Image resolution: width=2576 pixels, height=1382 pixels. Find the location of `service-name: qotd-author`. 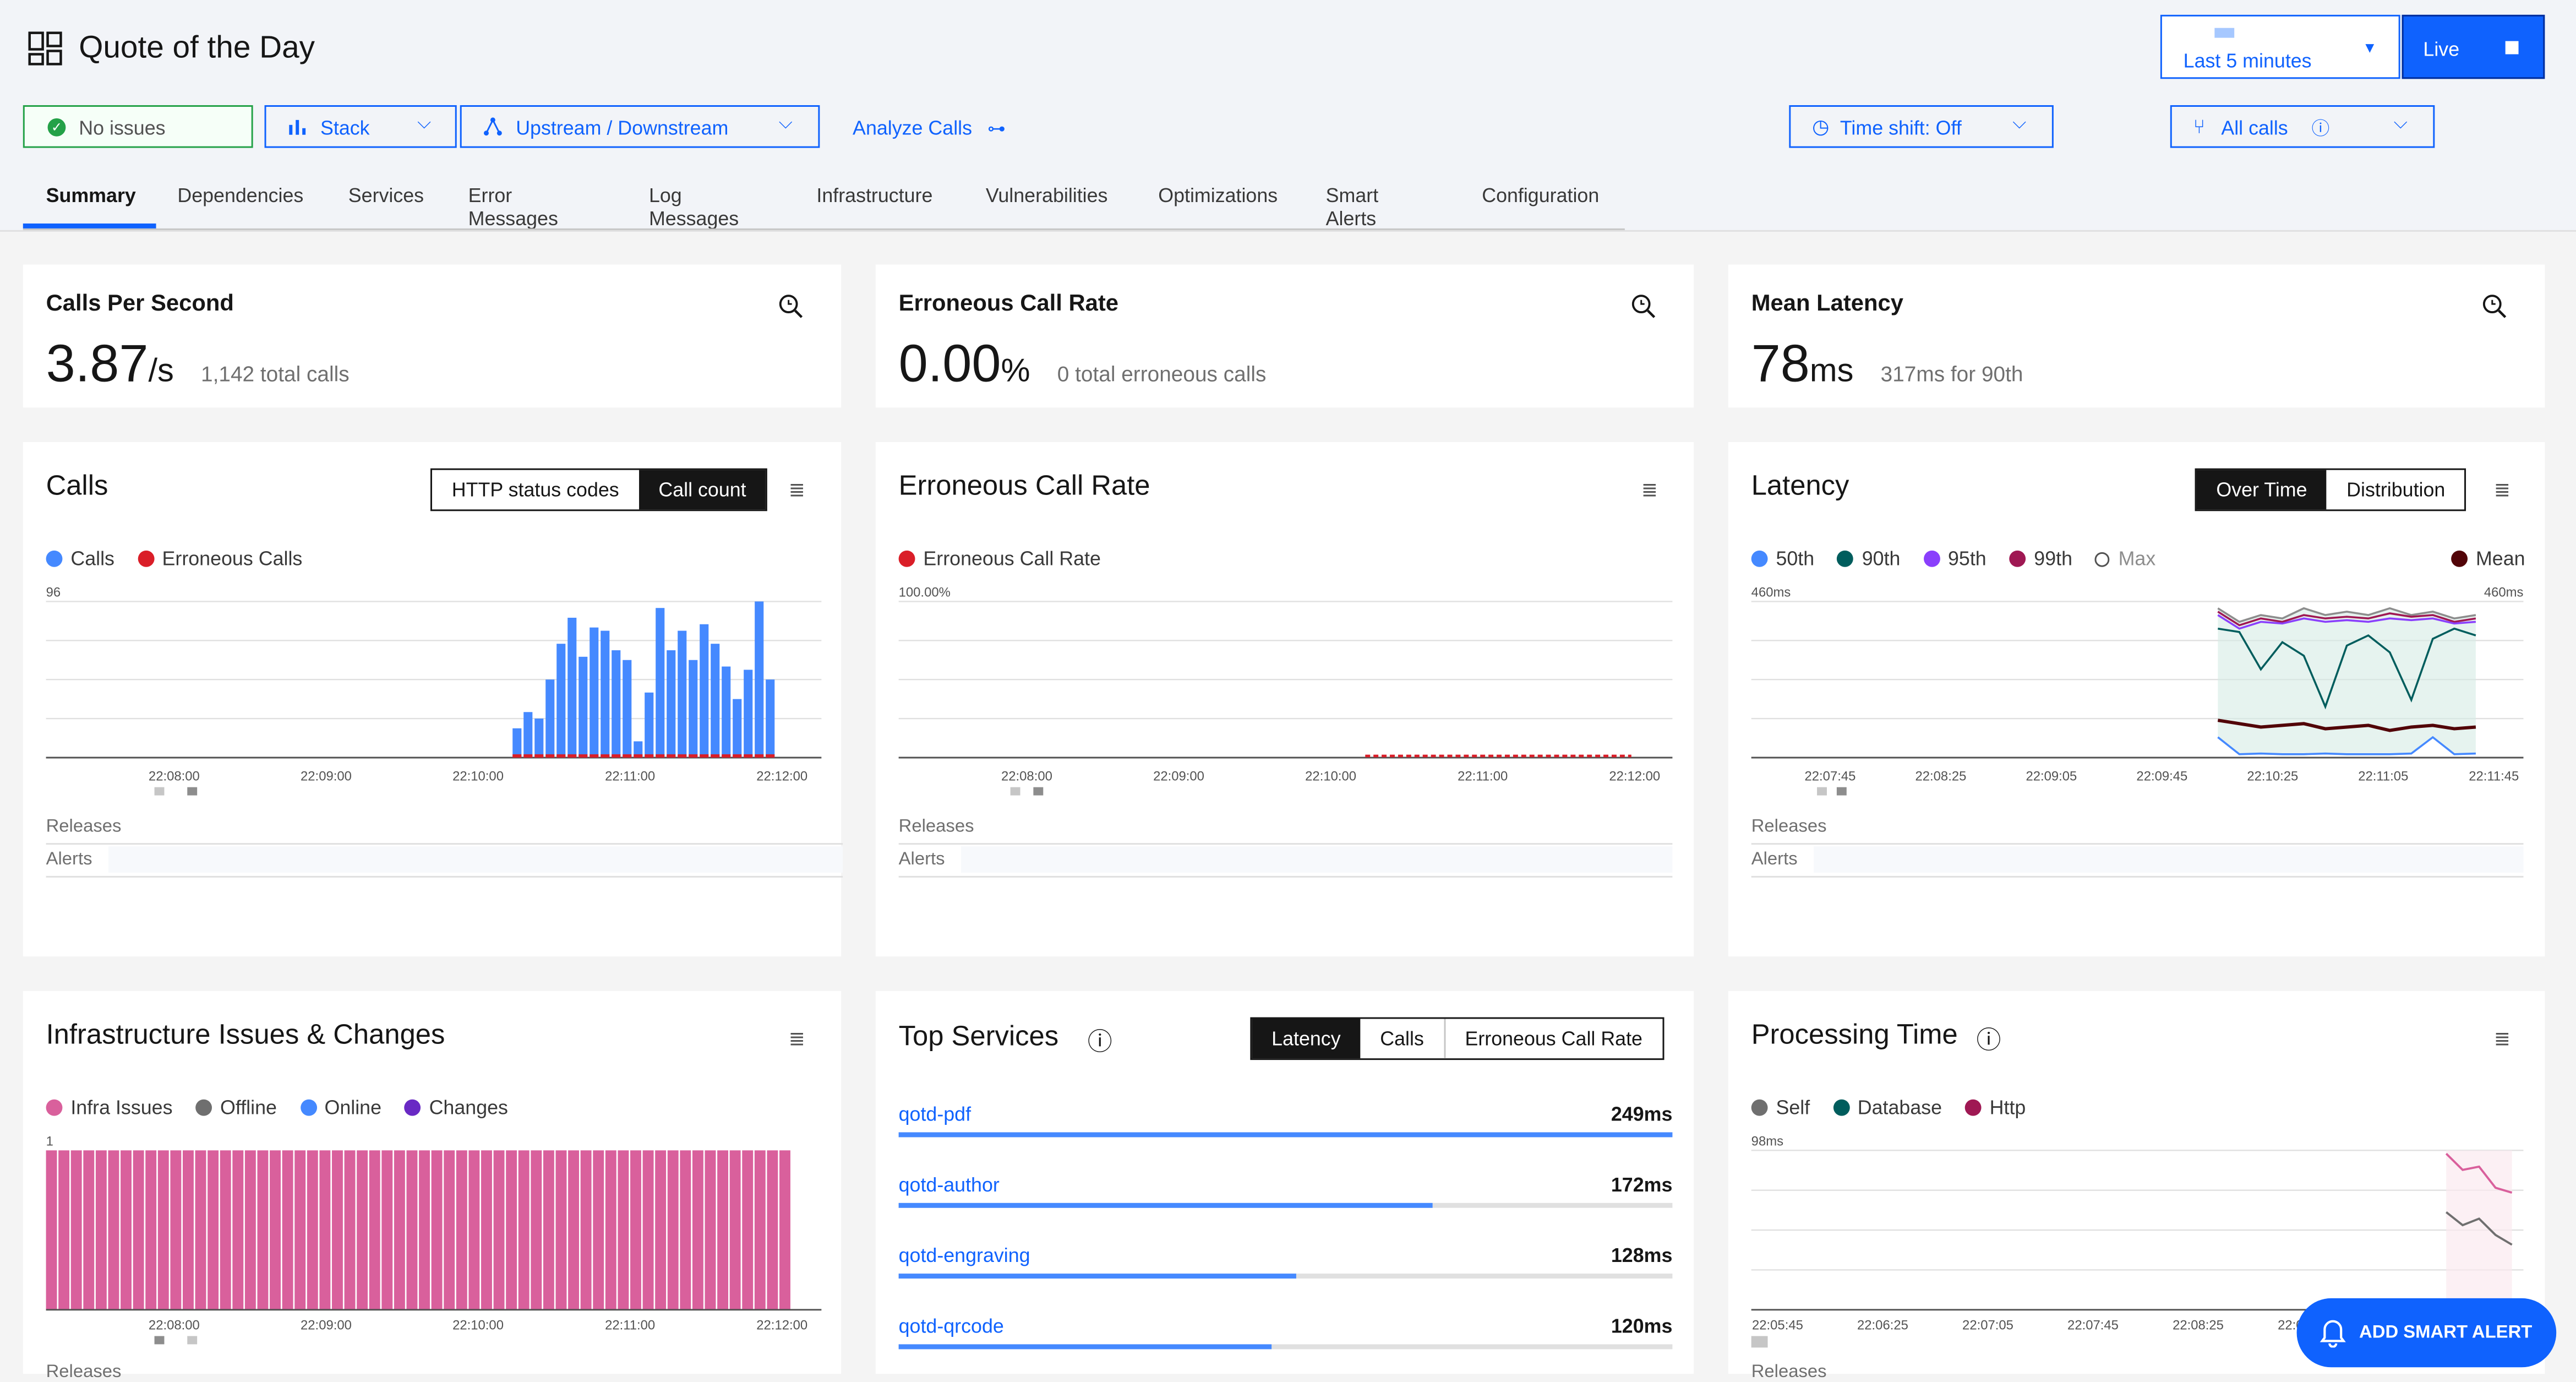

service-name: qotd-author is located at coordinates (949, 1184).